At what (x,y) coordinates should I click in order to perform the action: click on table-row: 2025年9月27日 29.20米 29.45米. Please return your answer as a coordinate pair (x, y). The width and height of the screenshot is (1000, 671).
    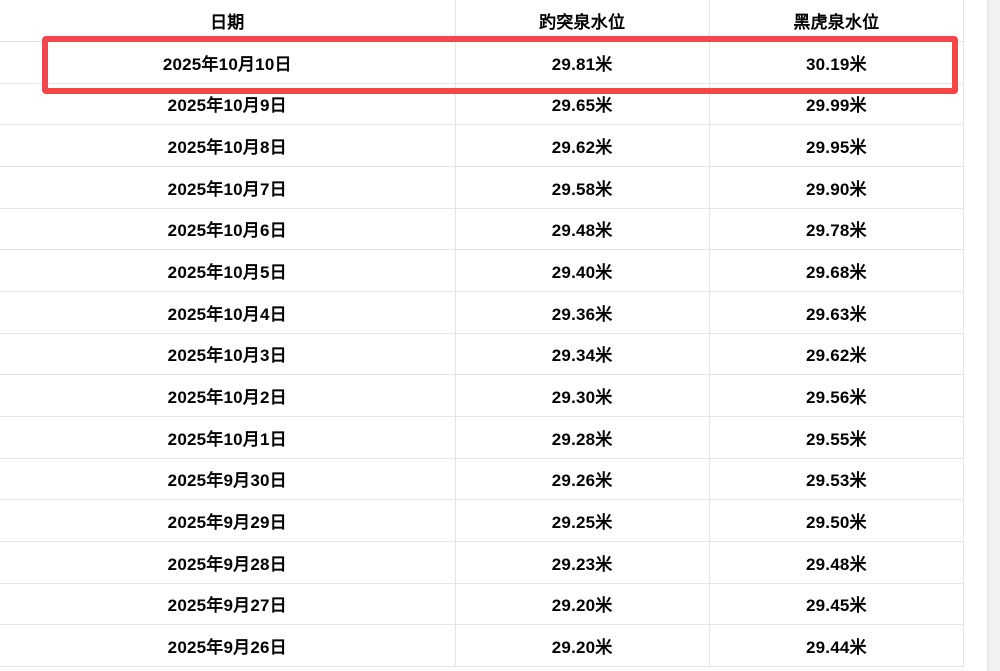
    Looking at the image, I should click on (481, 604).